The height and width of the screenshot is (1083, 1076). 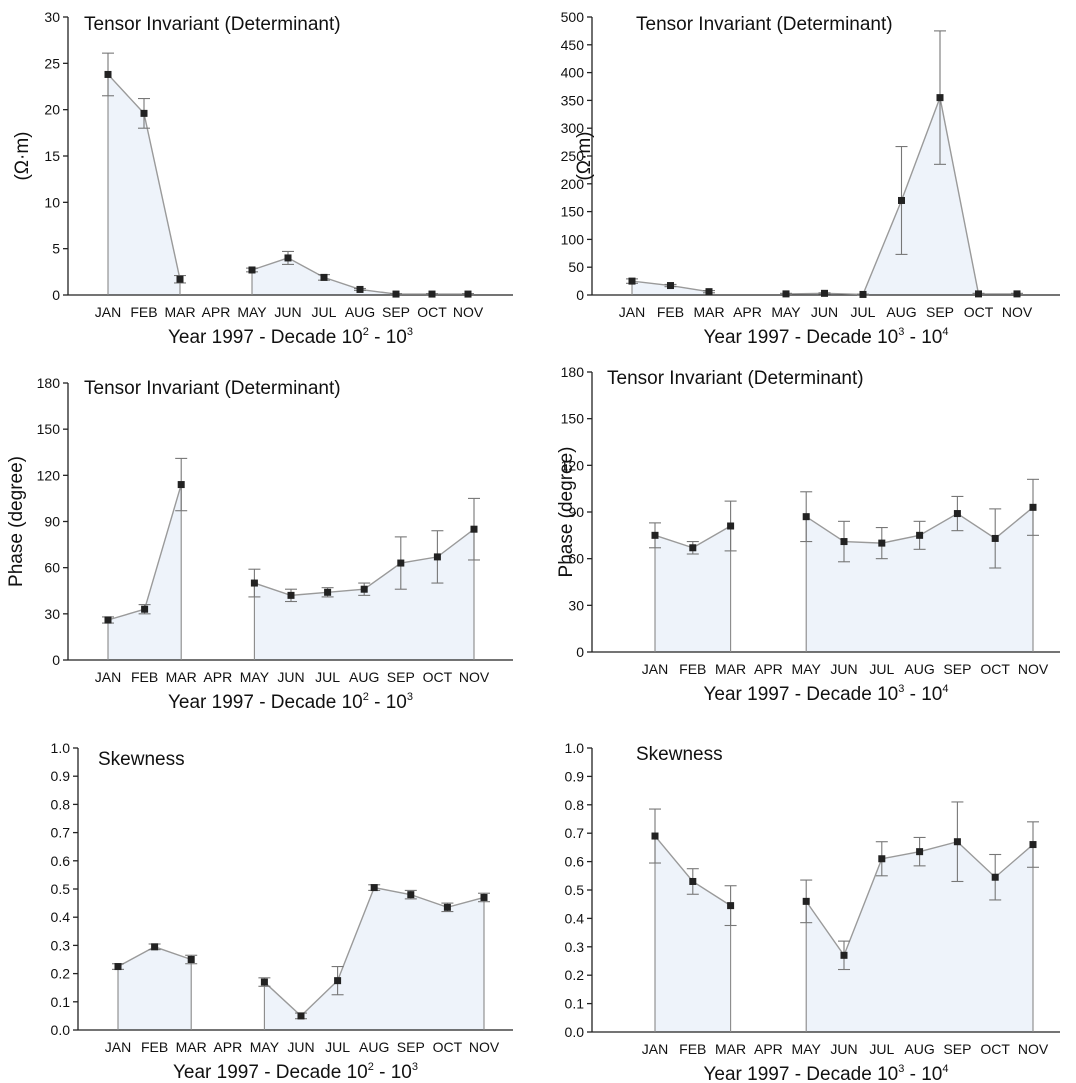 What do you see at coordinates (566, 512) in the screenshot?
I see `y-axis-label: Phase (degree)` at bounding box center [566, 512].